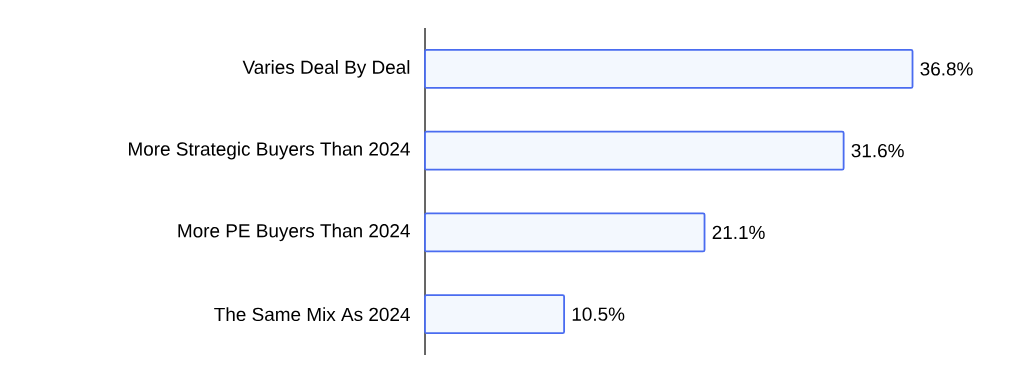  What do you see at coordinates (946, 69) in the screenshot?
I see `data-label: 36.8%` at bounding box center [946, 69].